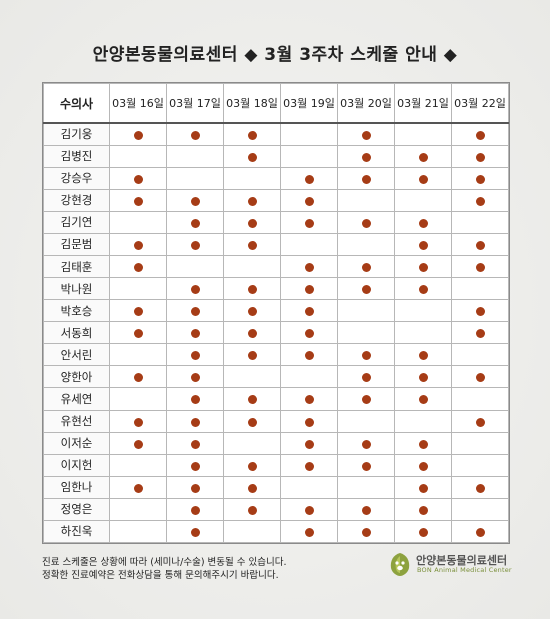  I want to click on table-row: 유세연, so click(276, 399).